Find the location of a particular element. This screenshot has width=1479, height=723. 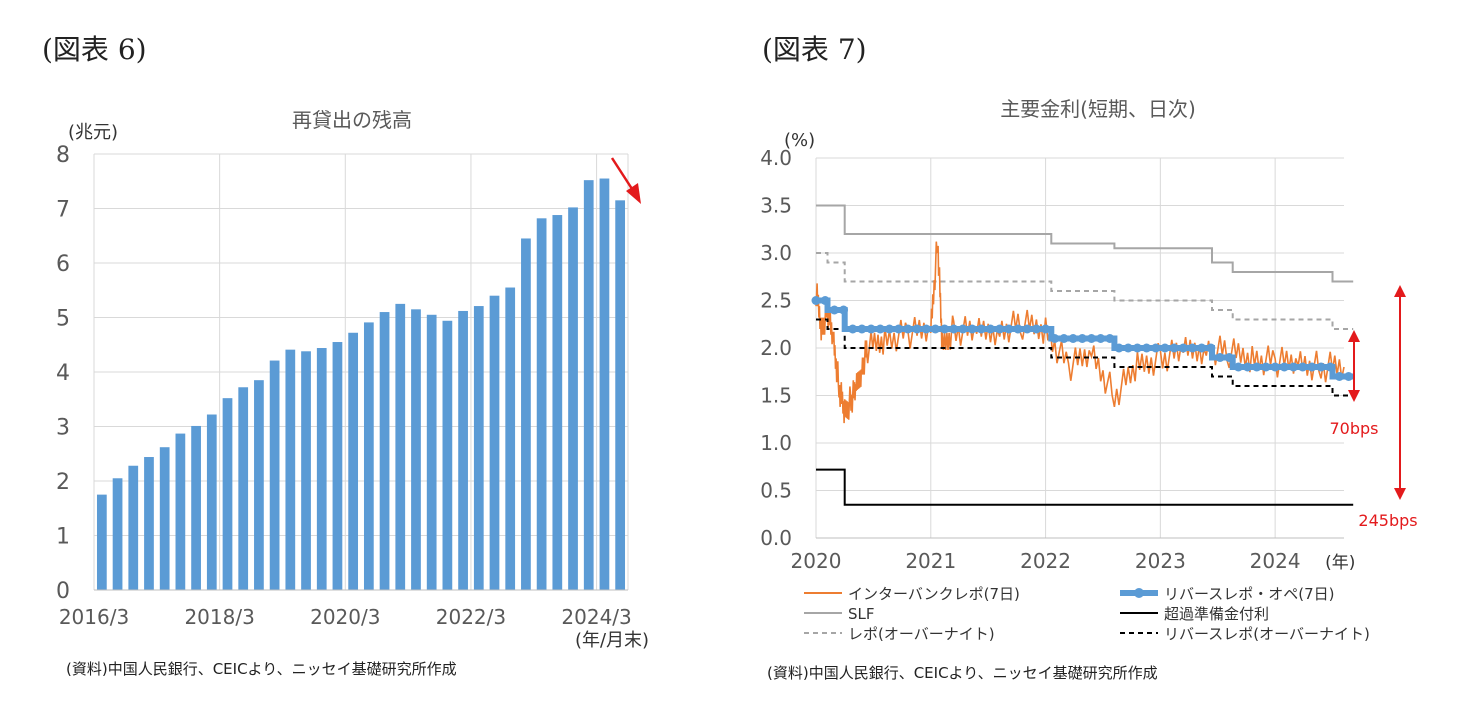

y-axis-label: (%) is located at coordinates (799, 140).